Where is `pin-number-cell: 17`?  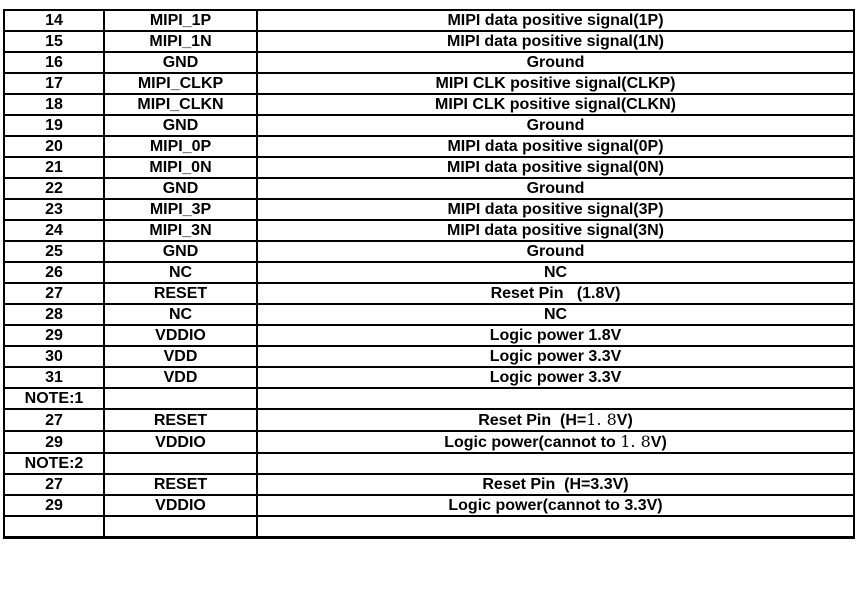 pin-number-cell: 17 is located at coordinates (54, 83).